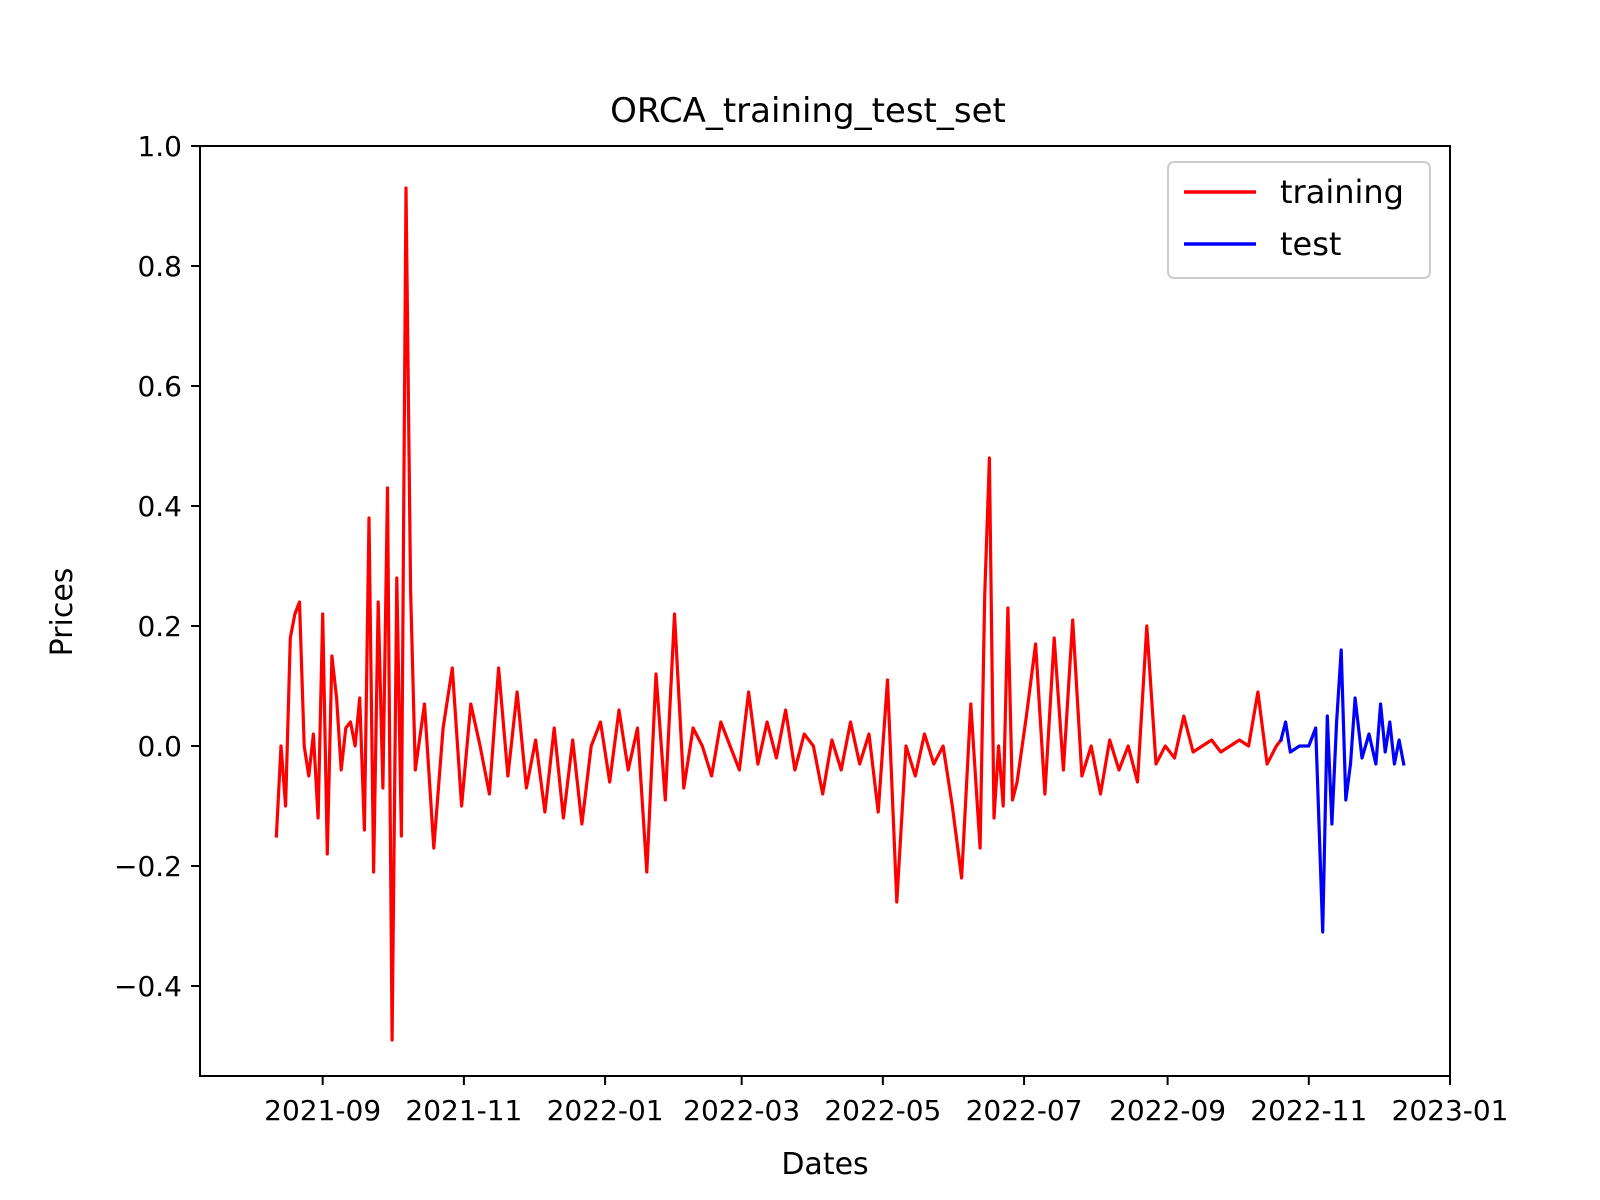 The image size is (1600, 1200). What do you see at coordinates (605, 1110) in the screenshot?
I see `x-tick-label: 2022-01` at bounding box center [605, 1110].